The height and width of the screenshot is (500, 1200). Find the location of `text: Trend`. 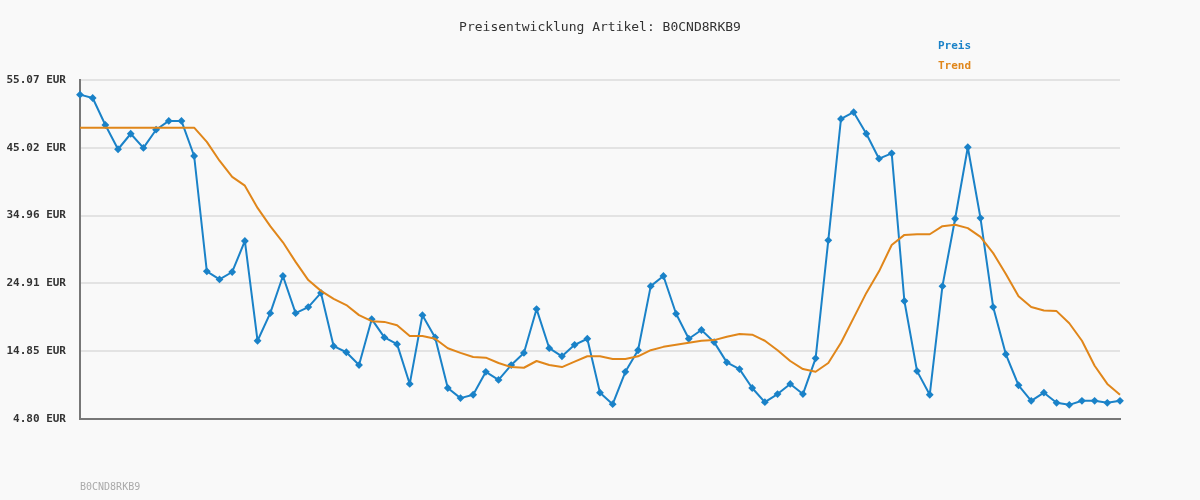

text: Trend is located at coordinates (955, 66).